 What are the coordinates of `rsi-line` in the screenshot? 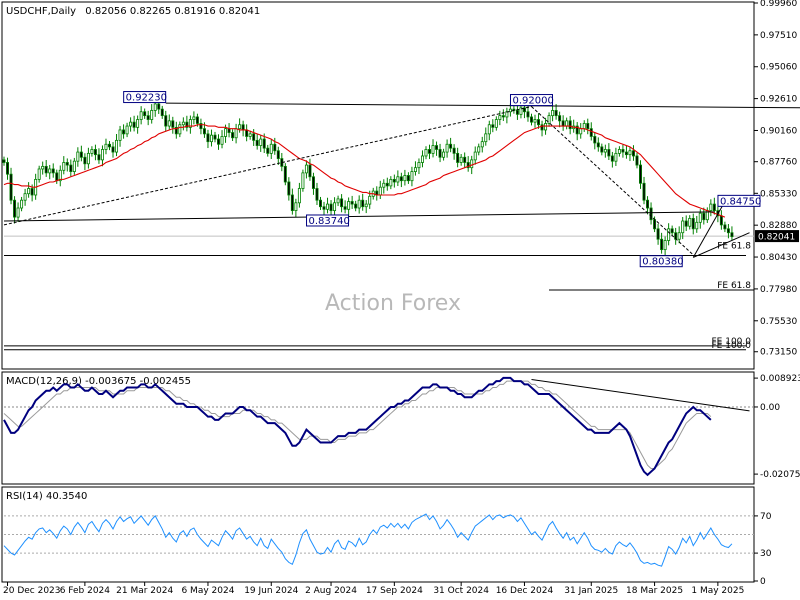 It's located at (368, 540).